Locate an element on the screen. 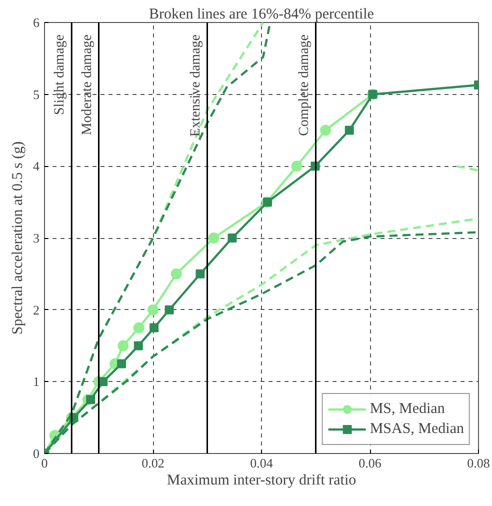 The width and height of the screenshot is (492, 506). ref-line-label: Complete damage is located at coordinates (304, 85).